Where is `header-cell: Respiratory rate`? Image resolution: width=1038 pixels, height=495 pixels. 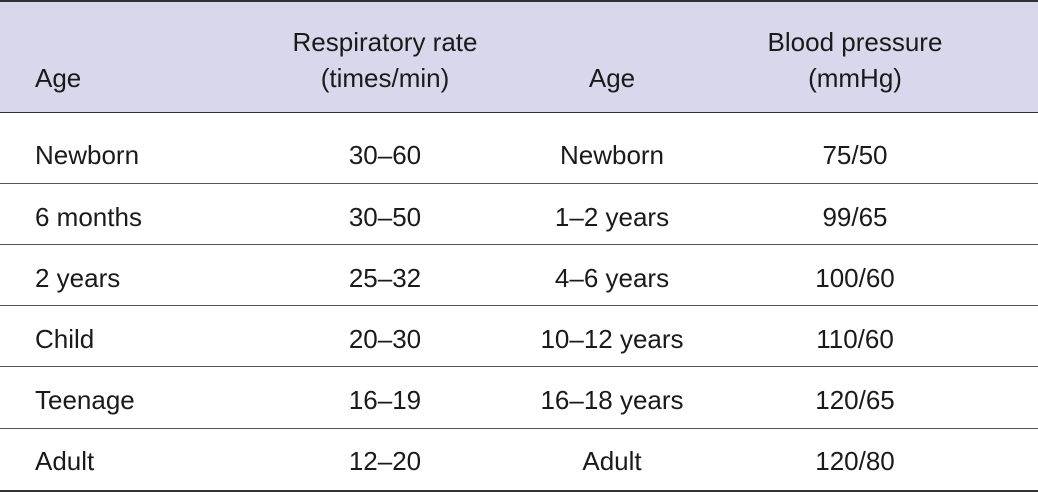 header-cell: Respiratory rate is located at coordinates (385, 42).